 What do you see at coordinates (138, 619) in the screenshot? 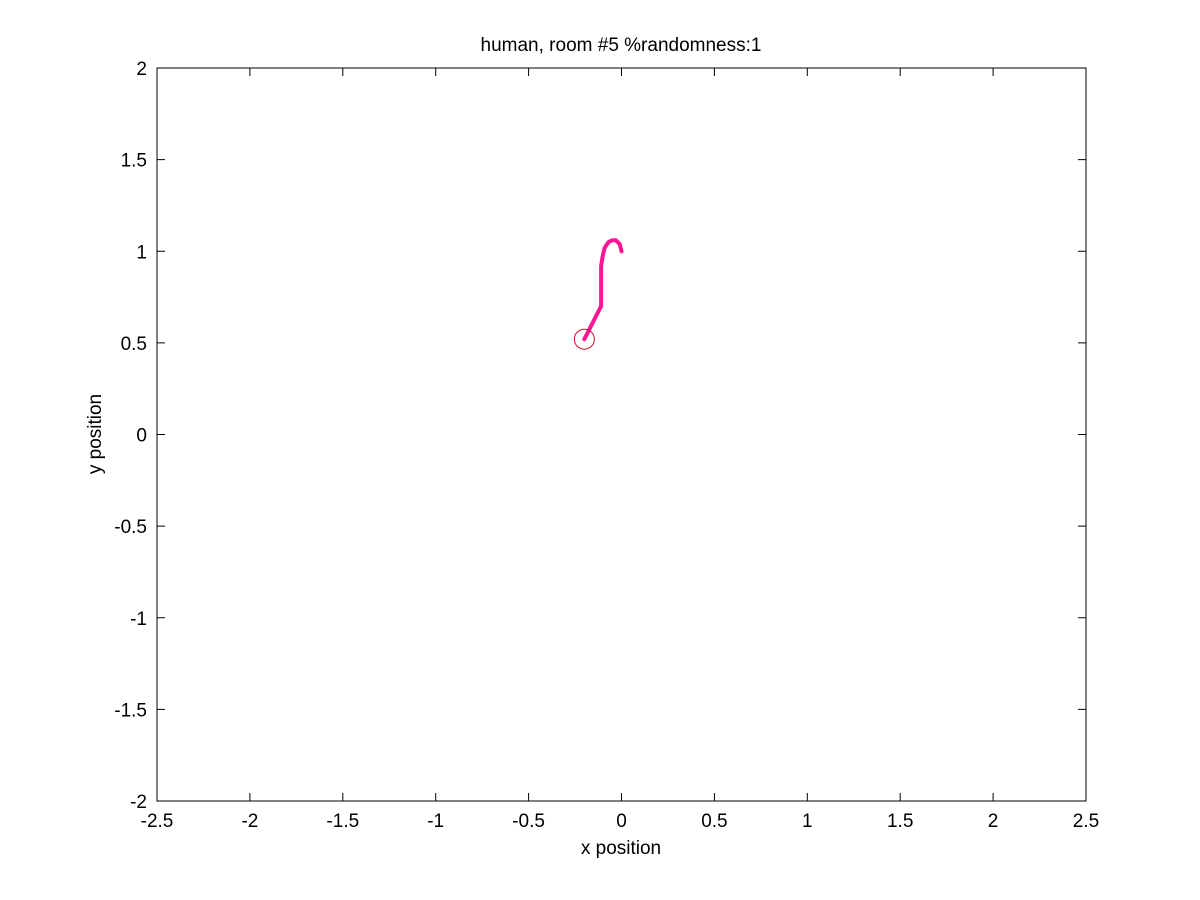
I see `y-tick-label: -1` at bounding box center [138, 619].